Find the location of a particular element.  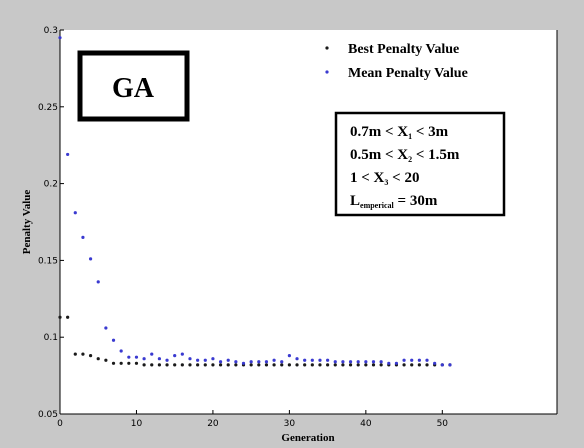

ga-box-frame is located at coordinates (133, 86).